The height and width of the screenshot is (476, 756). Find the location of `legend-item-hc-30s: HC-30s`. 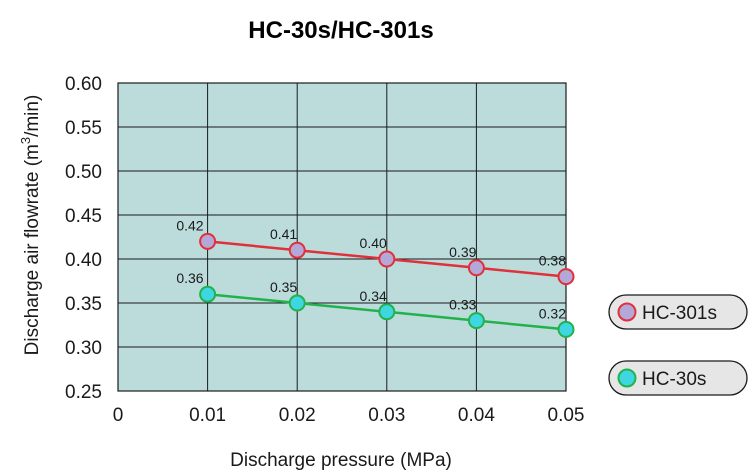

legend-item-hc-30s: HC-30s is located at coordinates (678, 378).